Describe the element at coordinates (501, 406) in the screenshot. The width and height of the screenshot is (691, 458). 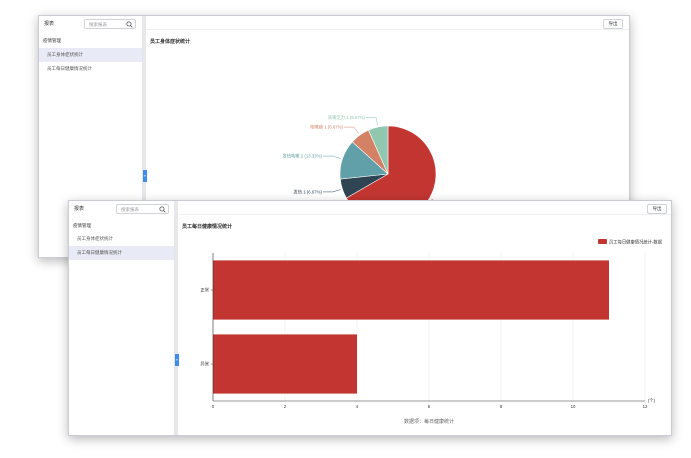
I see `x-tick-label: 8` at that location.